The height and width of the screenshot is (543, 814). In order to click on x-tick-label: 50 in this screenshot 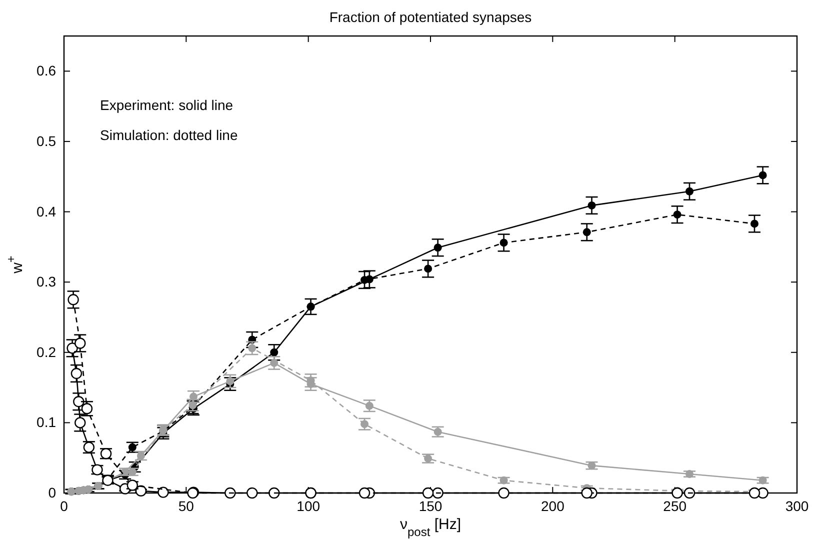, I will do `click(186, 506)`.